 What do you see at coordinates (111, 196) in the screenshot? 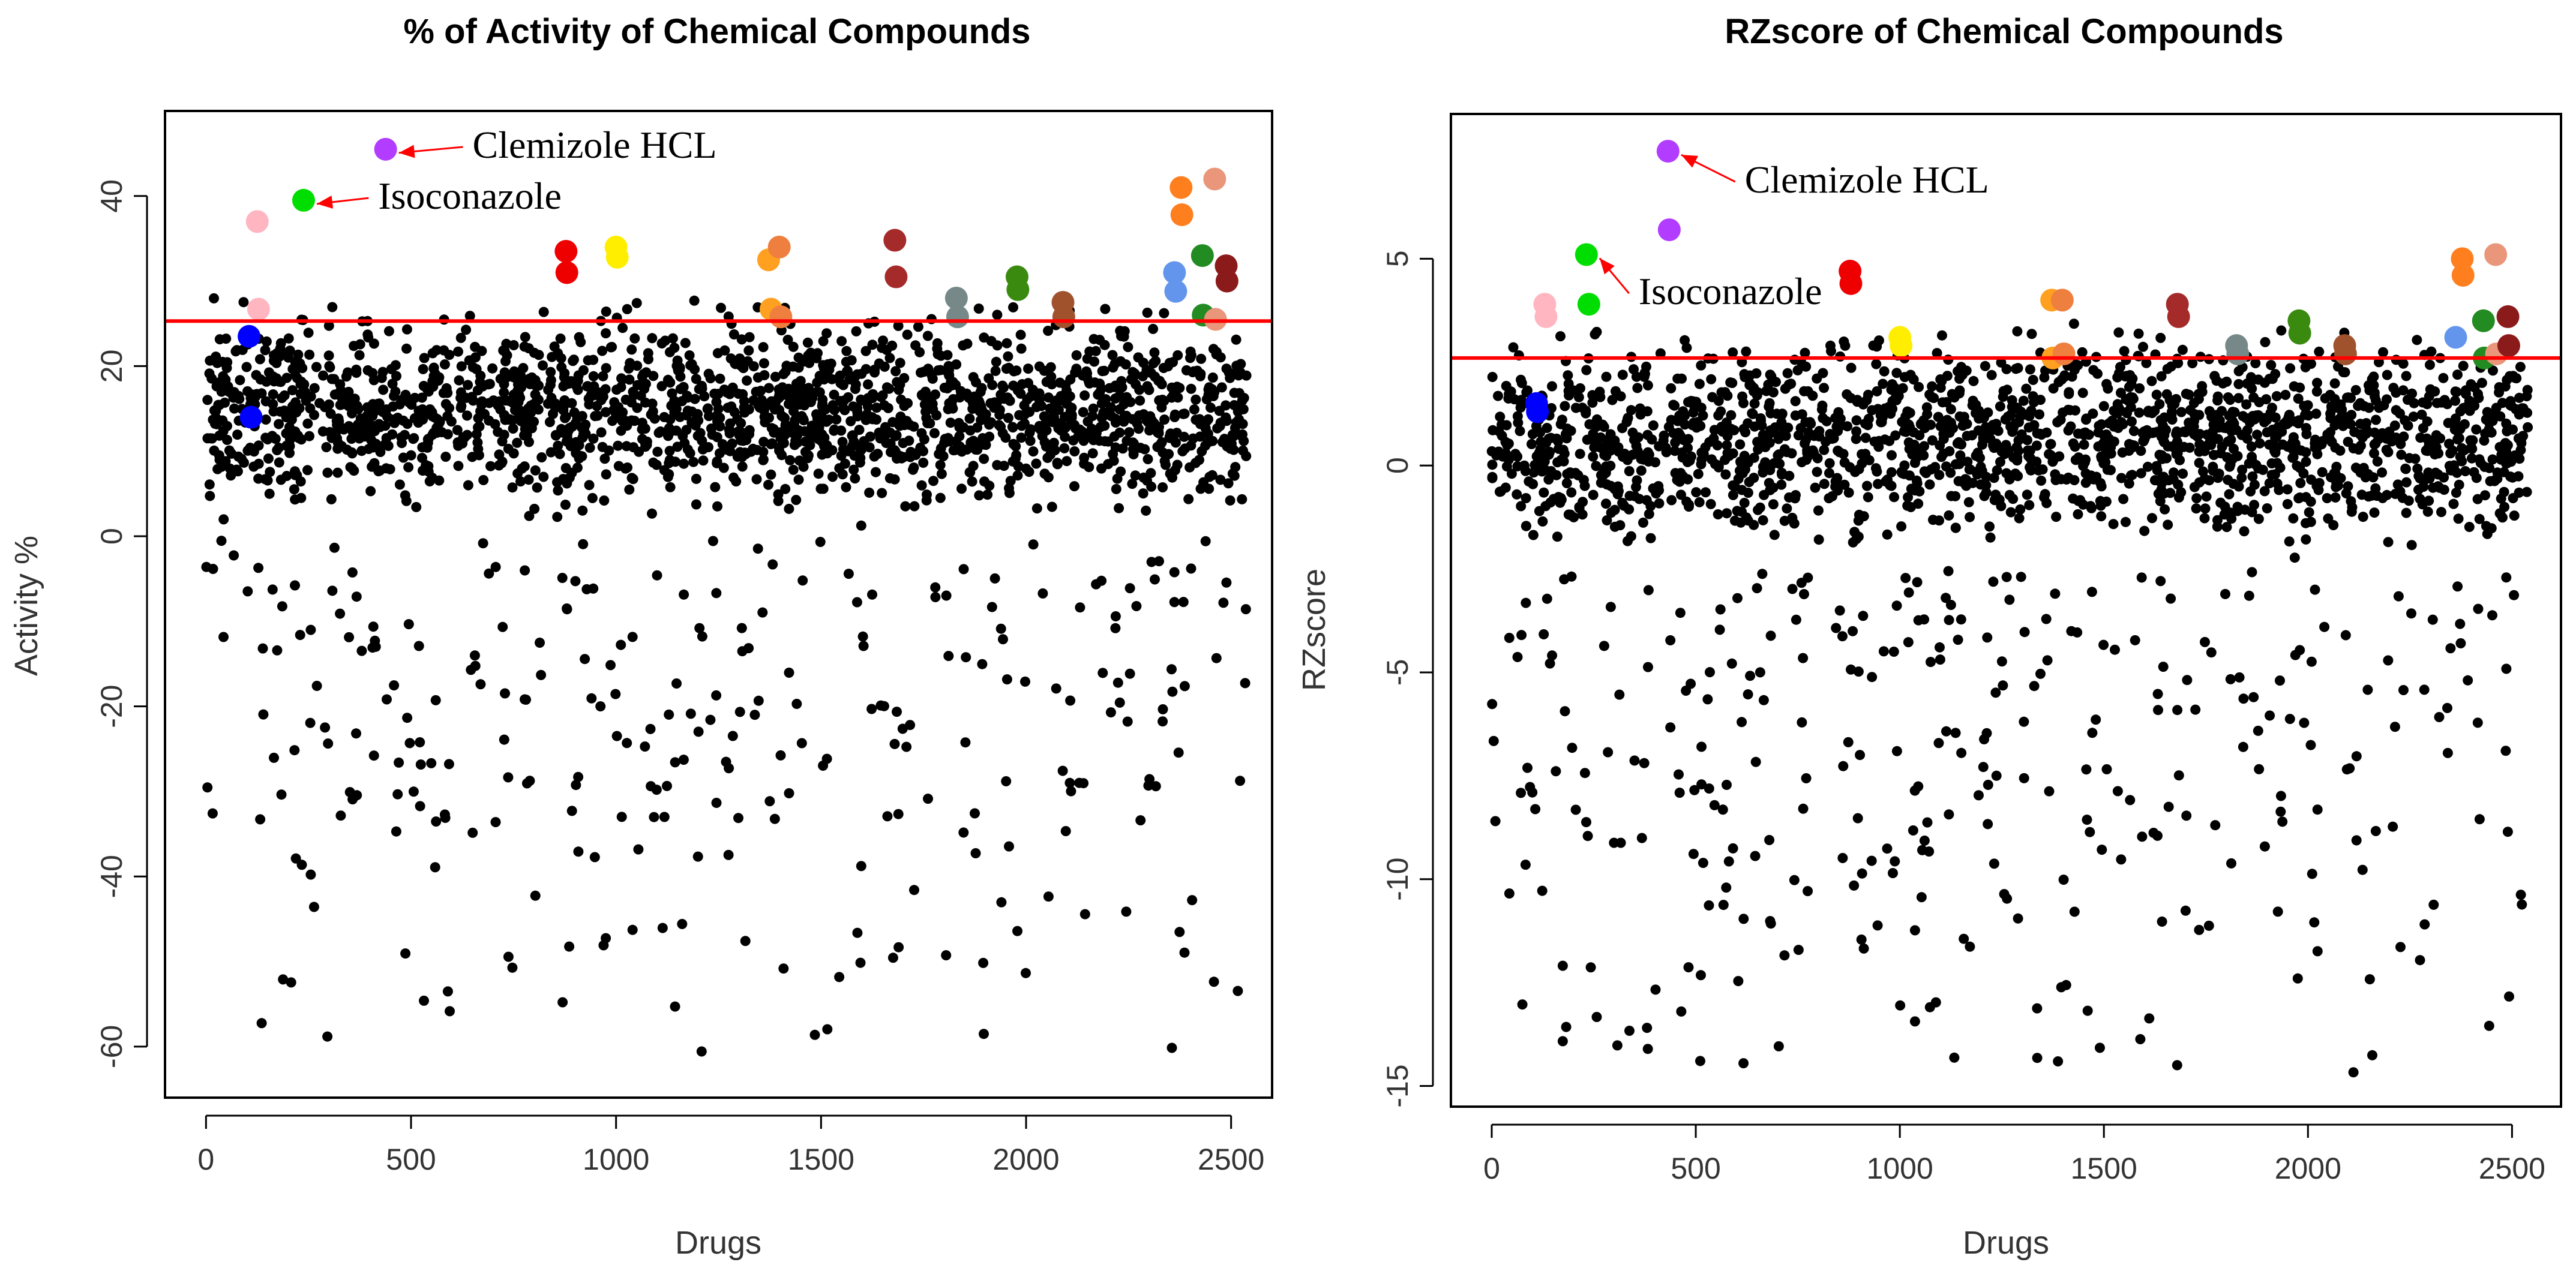
I see `y-tick-label: 40` at bounding box center [111, 196].